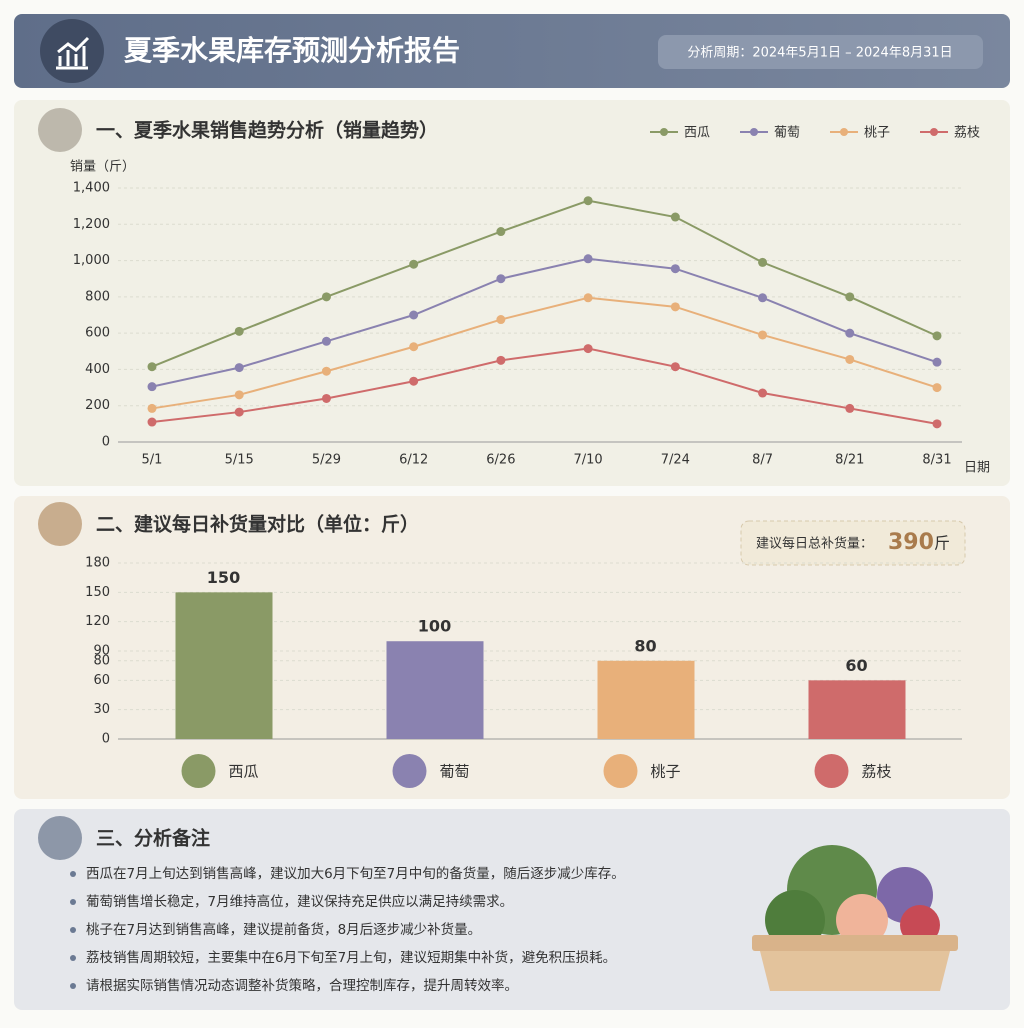 The height and width of the screenshot is (1028, 1024). I want to click on header-icon, so click(72, 51).